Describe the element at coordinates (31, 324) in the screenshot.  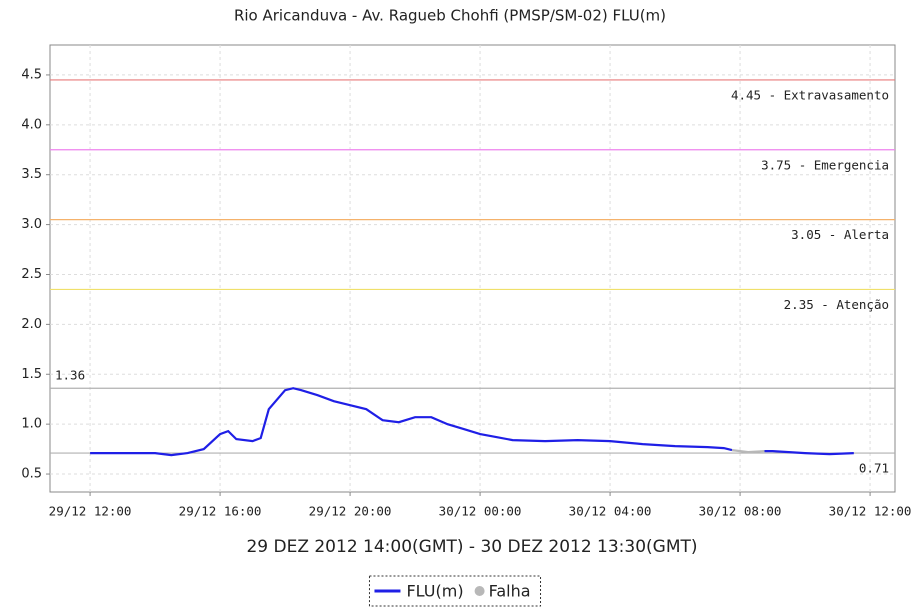
I see `y-tick-label: 2.0` at that location.